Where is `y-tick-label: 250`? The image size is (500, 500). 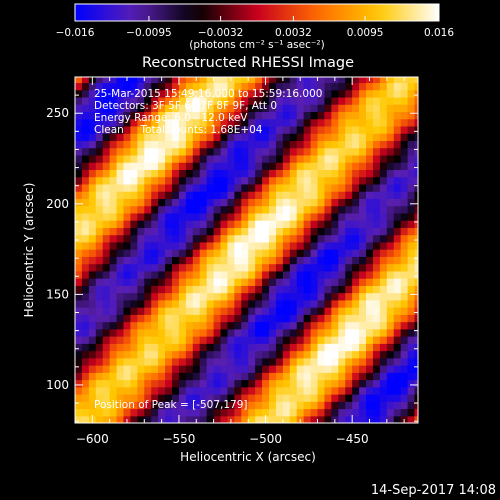 y-tick-label: 250 is located at coordinates (57, 113).